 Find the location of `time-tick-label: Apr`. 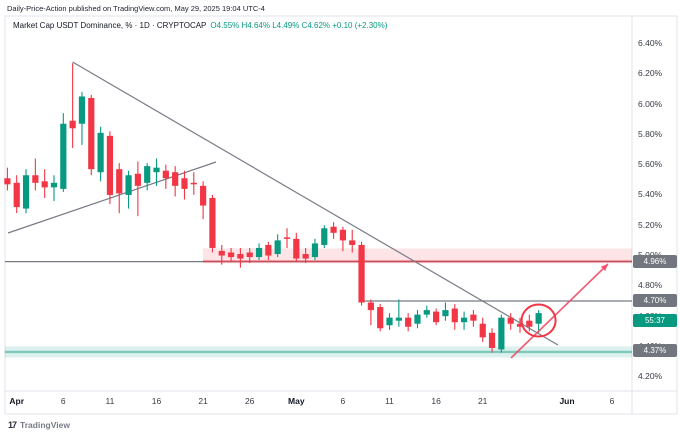

time-tick-label: Apr is located at coordinates (17, 401).